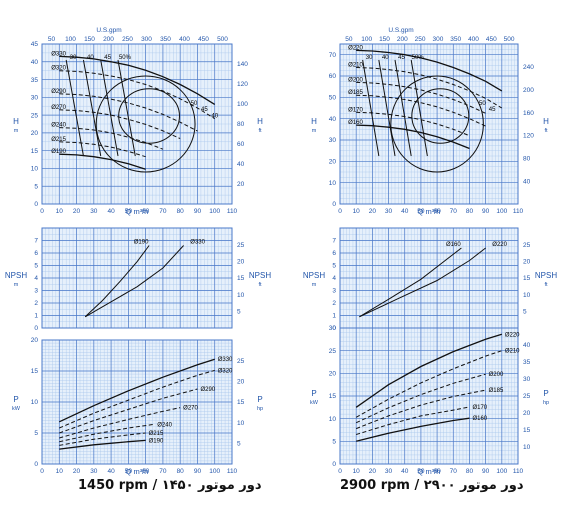  Describe the element at coordinates (259, 399) in the screenshot. I see `y-right-axis-label: P` at that location.